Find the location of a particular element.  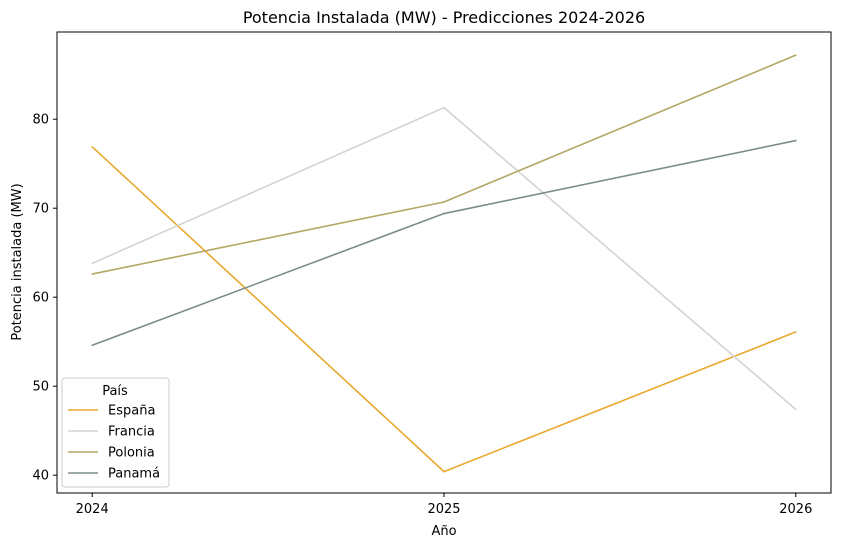

y-tick-label: 50 is located at coordinates (40, 387).